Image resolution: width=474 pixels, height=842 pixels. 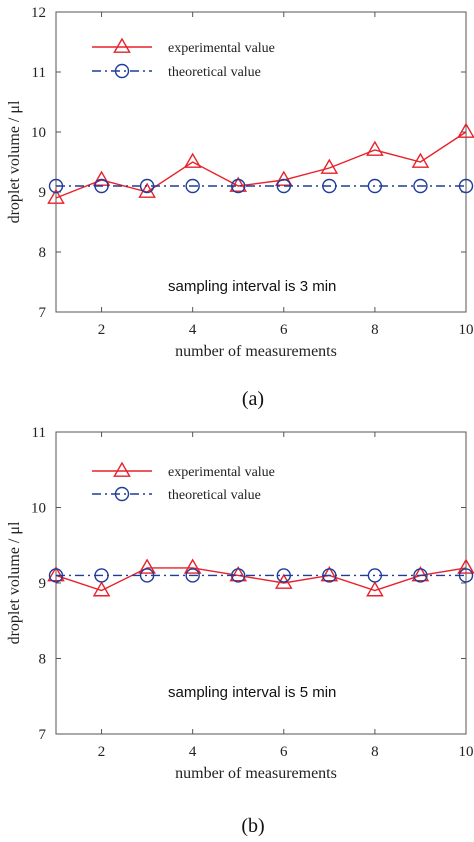 I want to click on panel-label: (b), so click(x=252, y=826).